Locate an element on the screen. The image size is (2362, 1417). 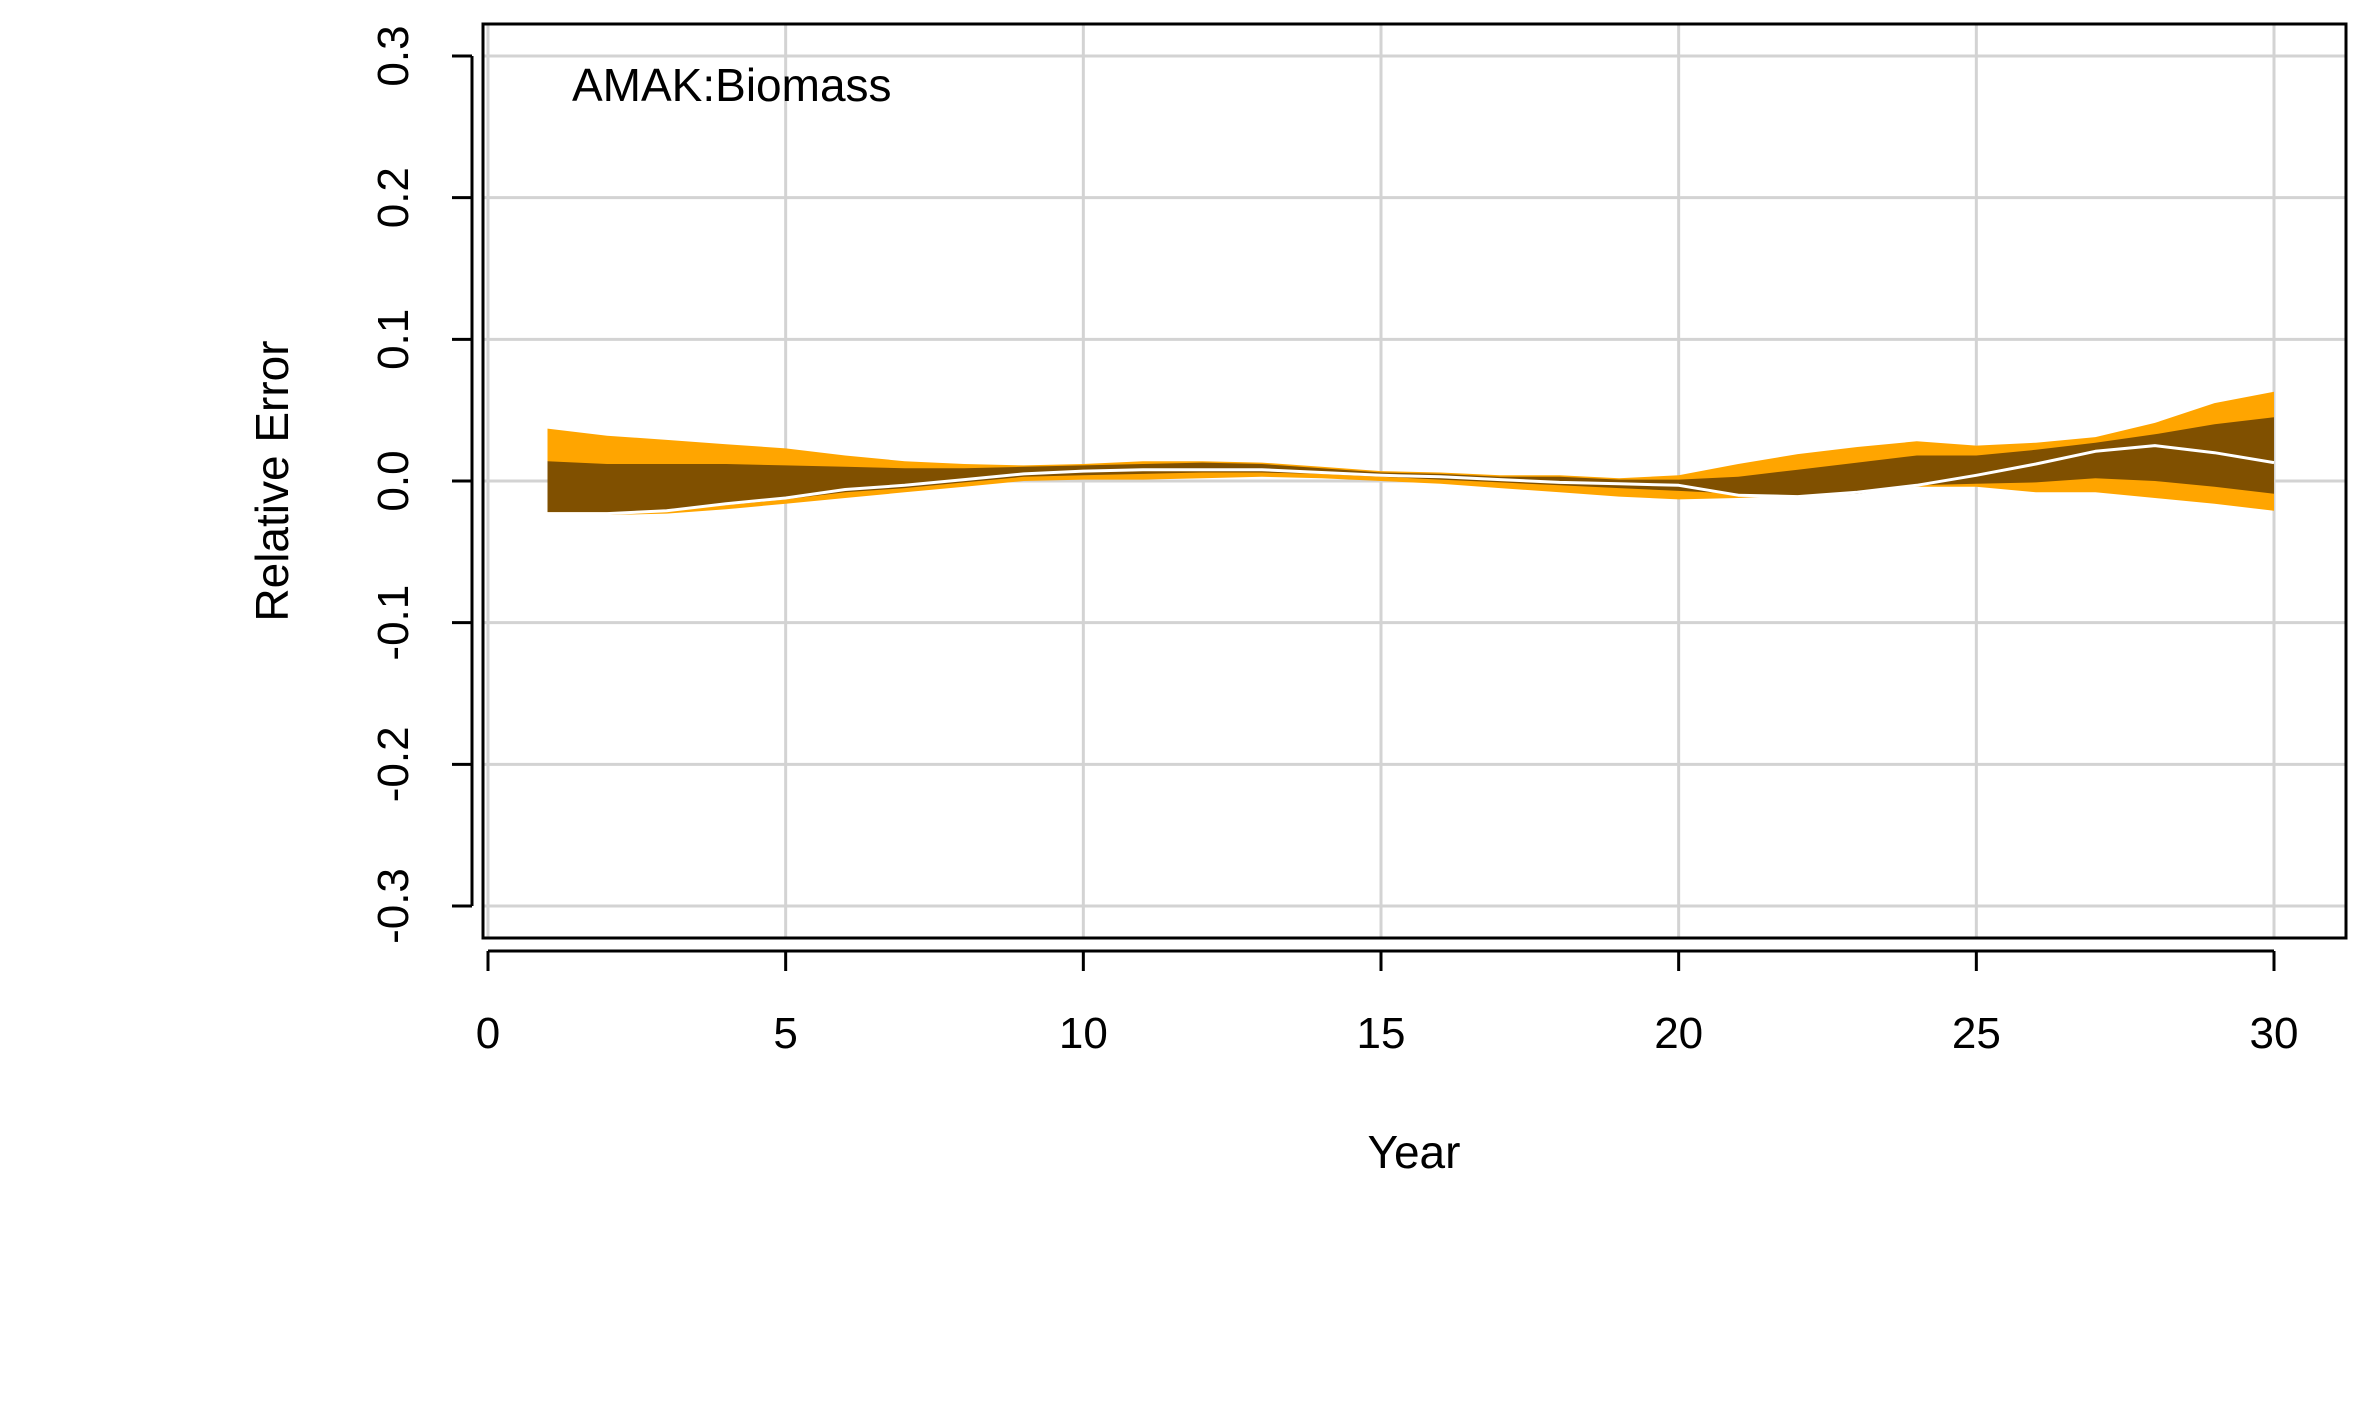
y-axis: -0.3 -0.2 -0.1 0.0 0.1 0.2 0.3 is located at coordinates (421, 484).